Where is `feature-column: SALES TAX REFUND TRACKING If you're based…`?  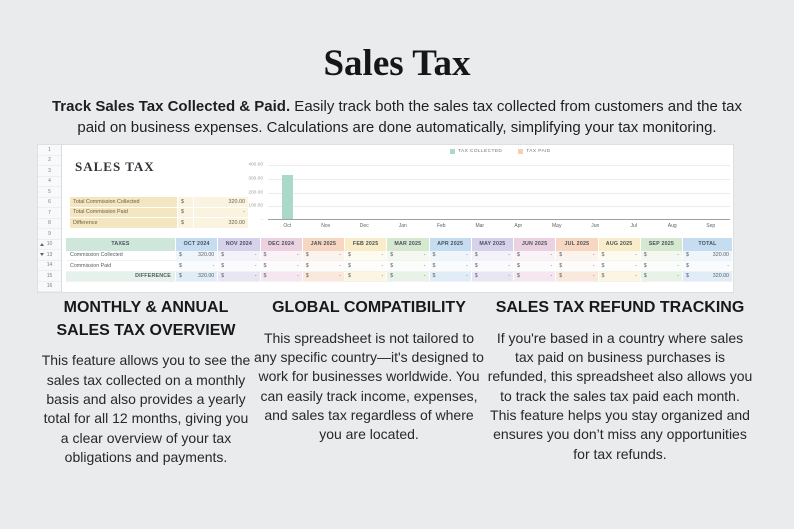
feature-column: SALES TAX REFUND TRACKING If you're based… is located at coordinates (620, 382).